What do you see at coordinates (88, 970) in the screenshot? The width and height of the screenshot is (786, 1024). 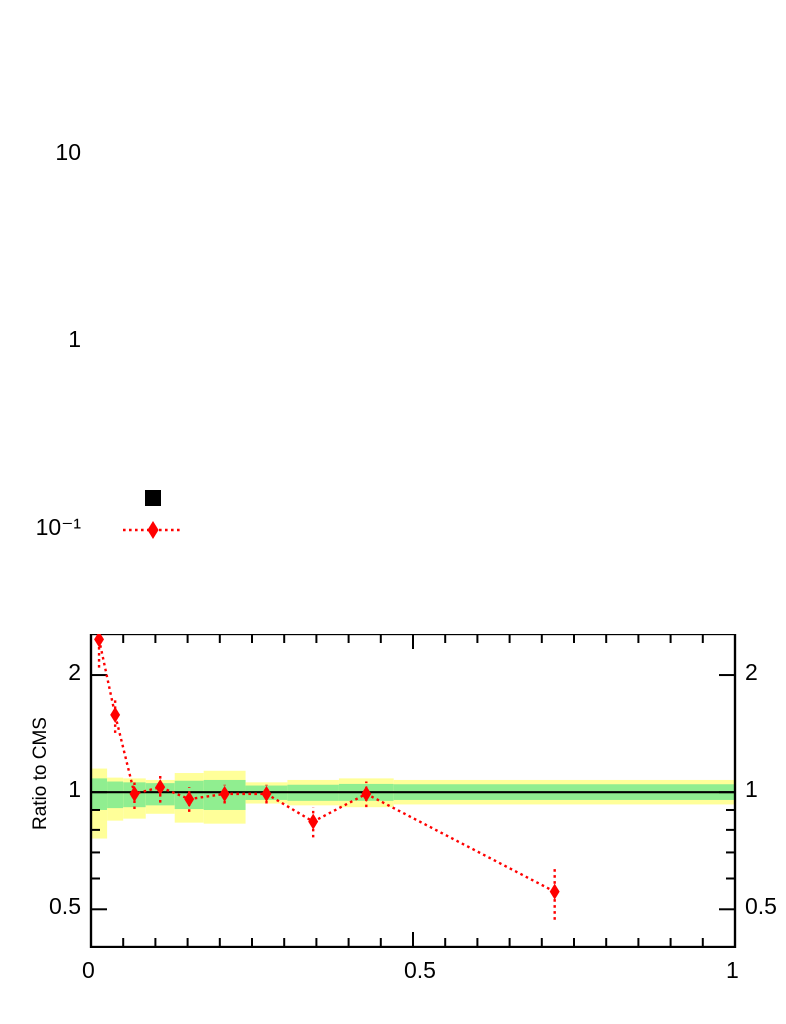 I see `x-tick-label: 0` at bounding box center [88, 970].